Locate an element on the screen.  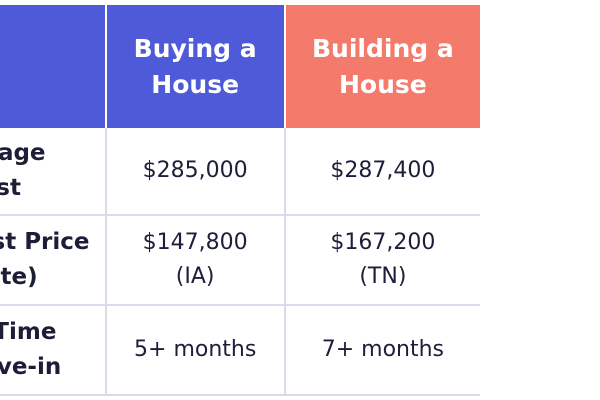
row-label-line: Cheapest Price is located at coordinates (45, 242).